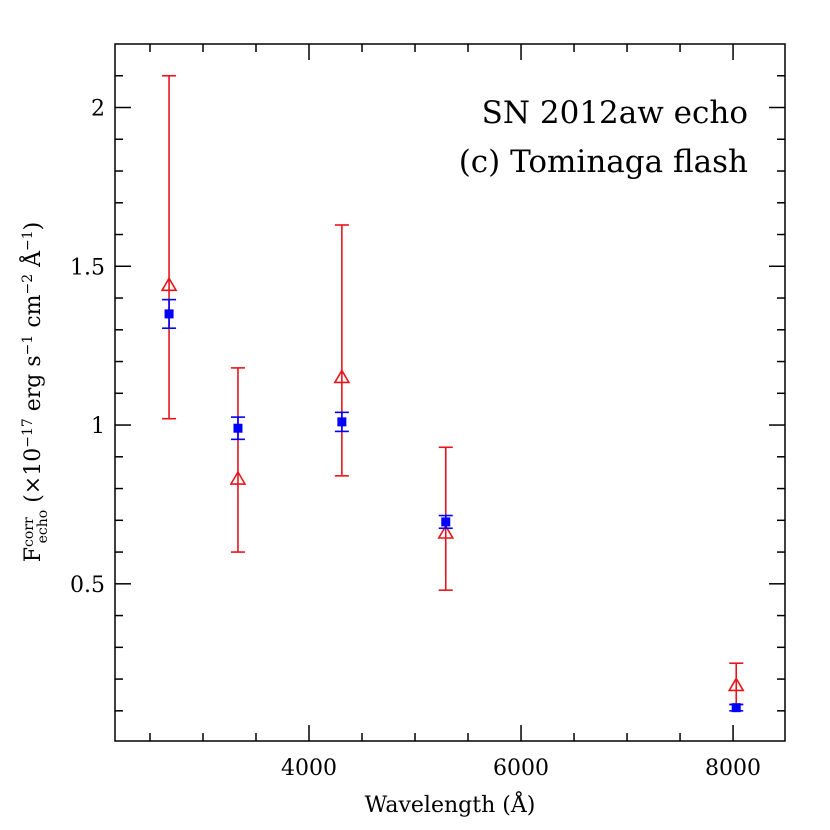 Image resolution: width=830 pixels, height=830 pixels. Describe the element at coordinates (87, 267) in the screenshot. I see `y-tick-label: 1.5` at that location.